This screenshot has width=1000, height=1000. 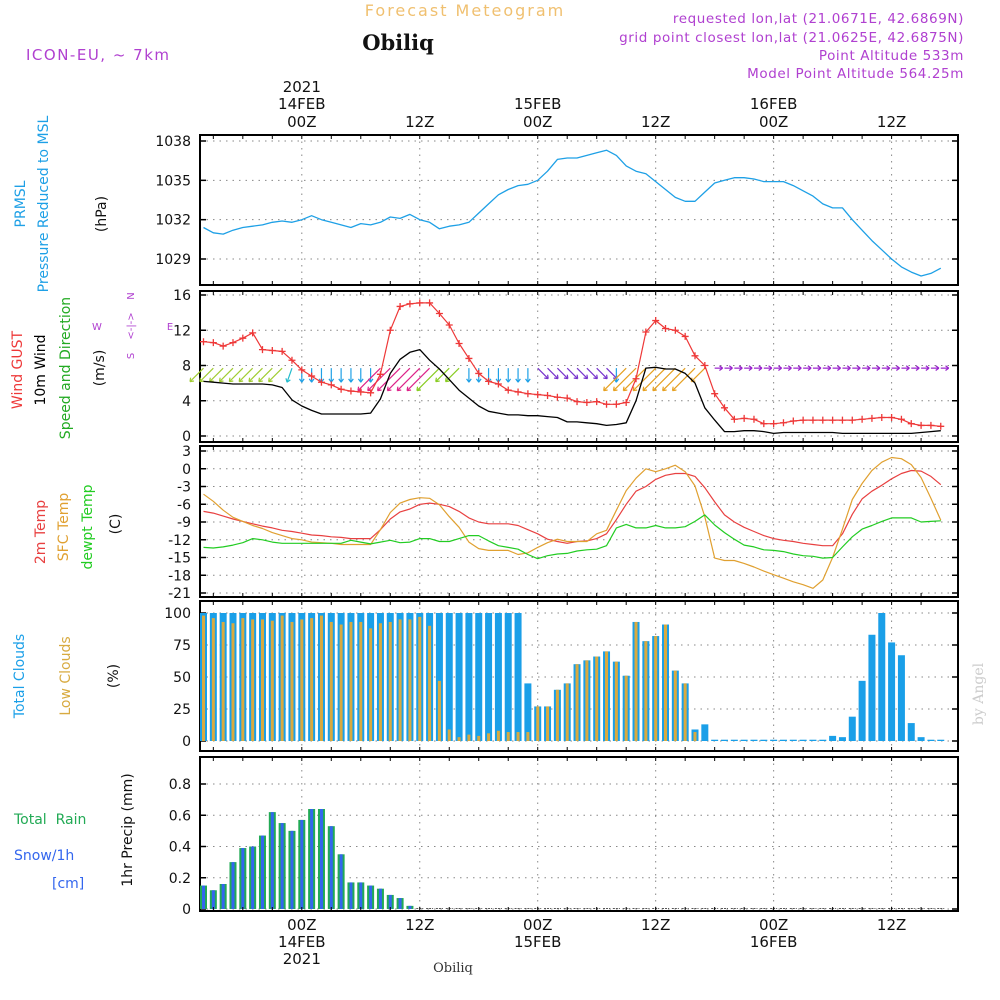 I want to click on ytick-label-precip: 0.4, so click(x=180, y=848).